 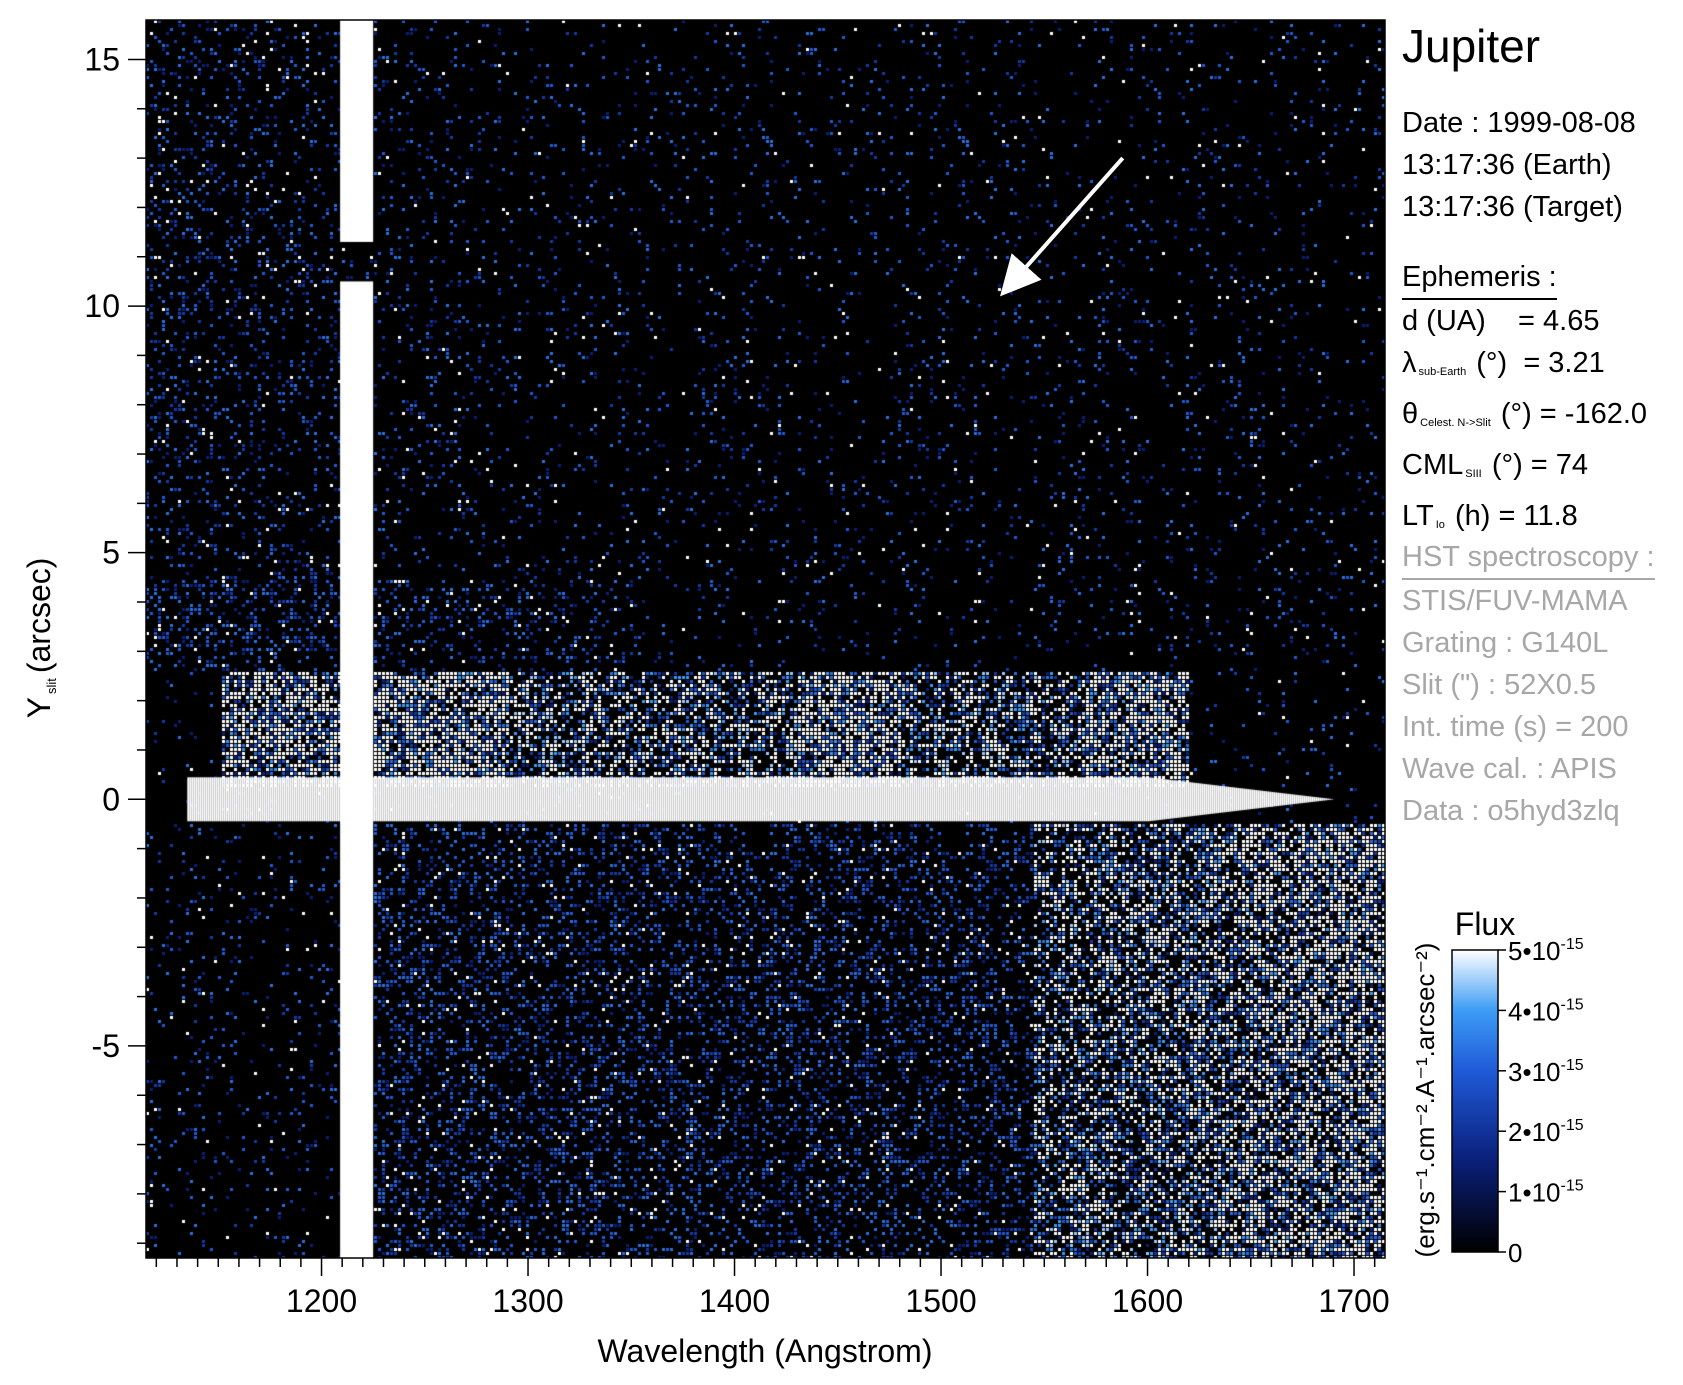 I want to click on y-axis-label-unit: (arcsec), so click(x=39, y=616).